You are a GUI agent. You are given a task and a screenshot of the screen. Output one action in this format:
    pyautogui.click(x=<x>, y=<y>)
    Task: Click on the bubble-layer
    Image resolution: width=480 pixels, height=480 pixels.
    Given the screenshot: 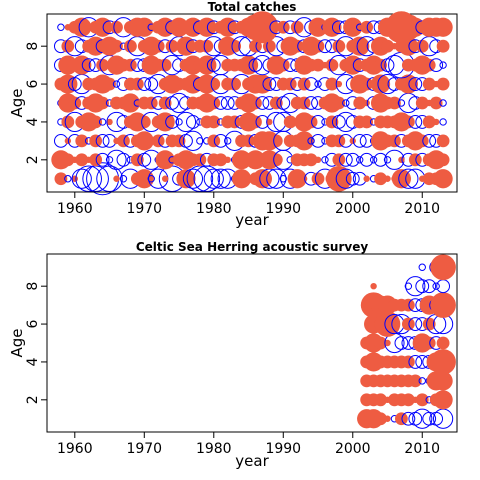 What is the action you would take?
    pyautogui.click(x=406, y=341)
    